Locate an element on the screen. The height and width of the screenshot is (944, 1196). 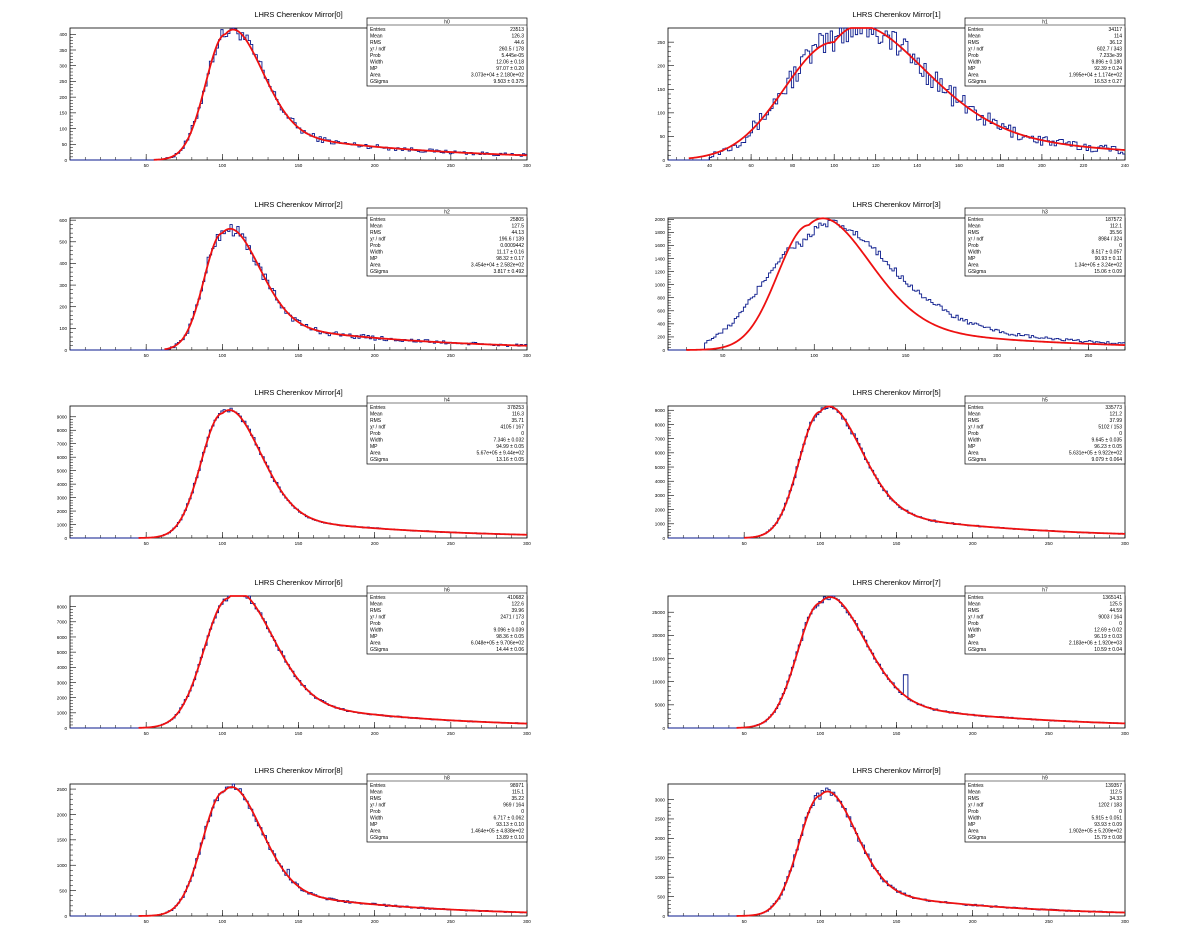
stats-value: 12.69 ± 0.02 is located at coordinates (1108, 631).